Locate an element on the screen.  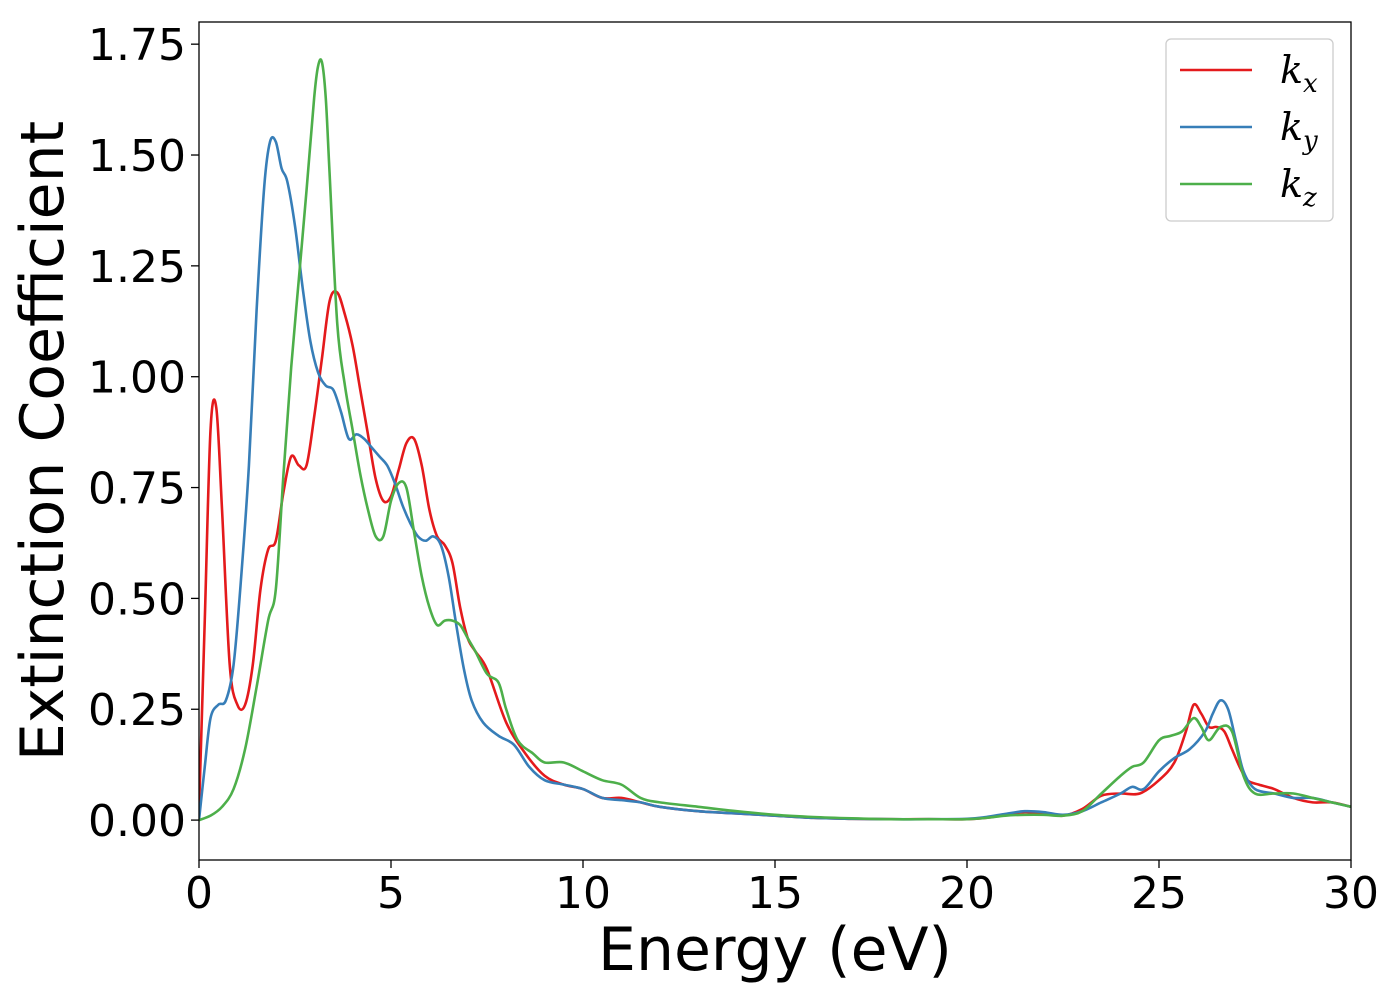
y-tick-label: 1.00 is located at coordinates (137, 378).